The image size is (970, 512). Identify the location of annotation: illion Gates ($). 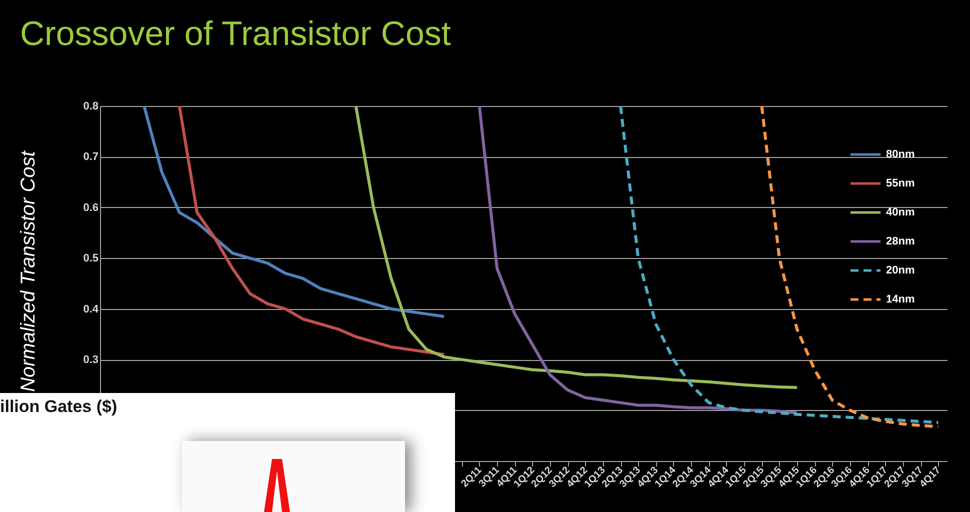
(59, 407).